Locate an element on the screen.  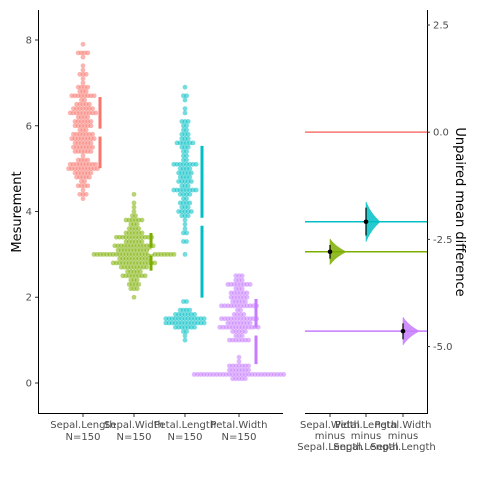
right-y-tick-label: -5.0 is located at coordinates (443, 347).